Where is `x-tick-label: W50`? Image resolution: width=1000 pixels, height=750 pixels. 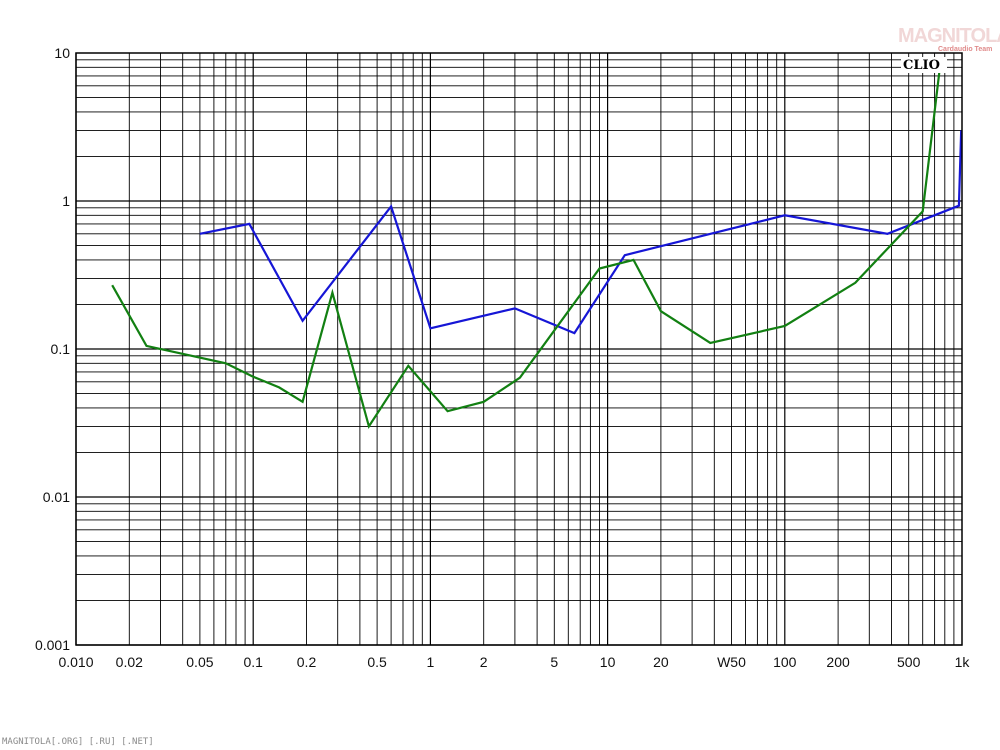 x-tick-label: W50 is located at coordinates (731, 662).